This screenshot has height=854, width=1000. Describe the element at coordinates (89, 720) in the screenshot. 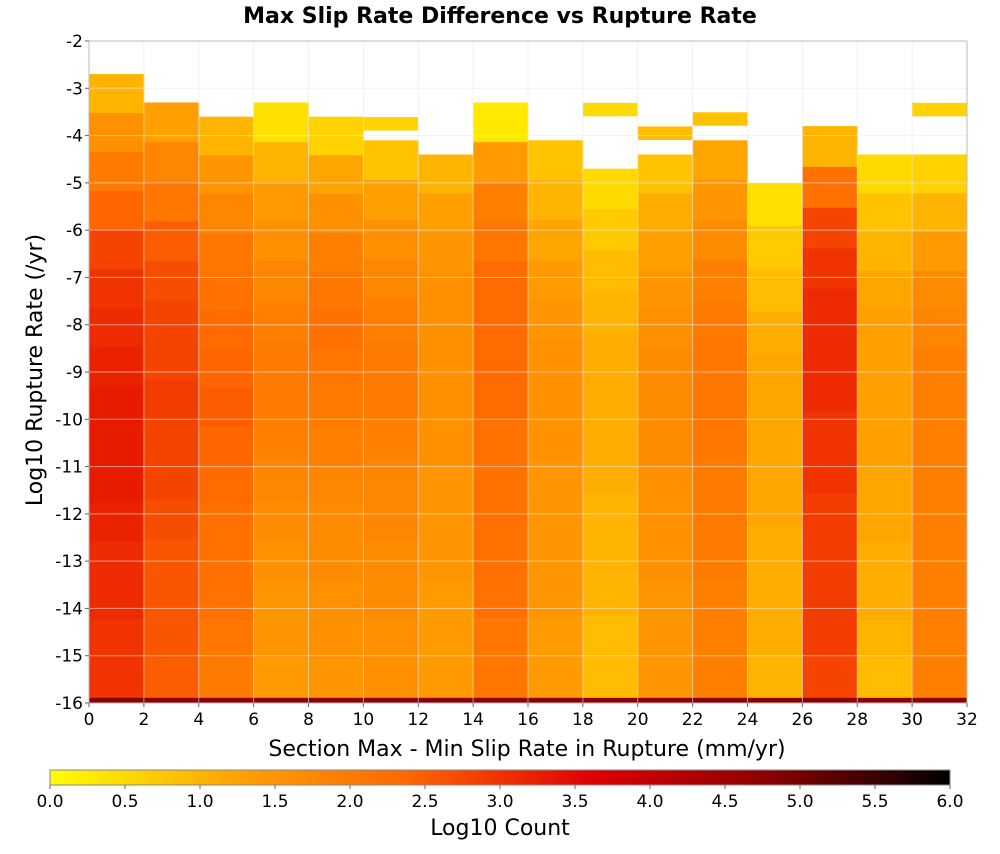

I see `x-tick-label: 0` at that location.